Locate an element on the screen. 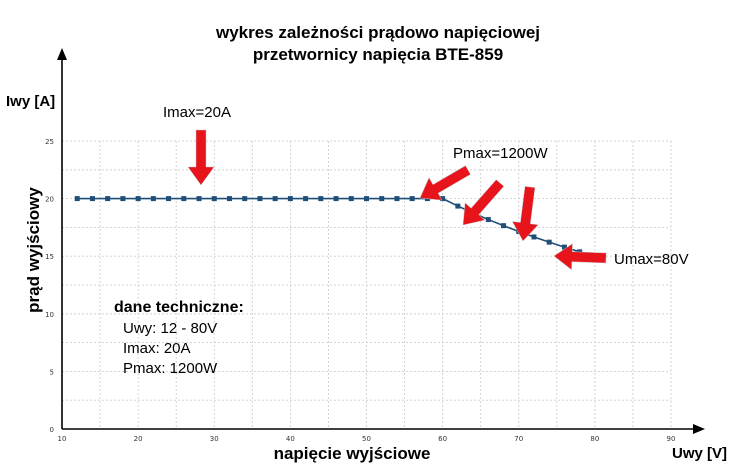  x-tick-label: 80 is located at coordinates (594, 439).